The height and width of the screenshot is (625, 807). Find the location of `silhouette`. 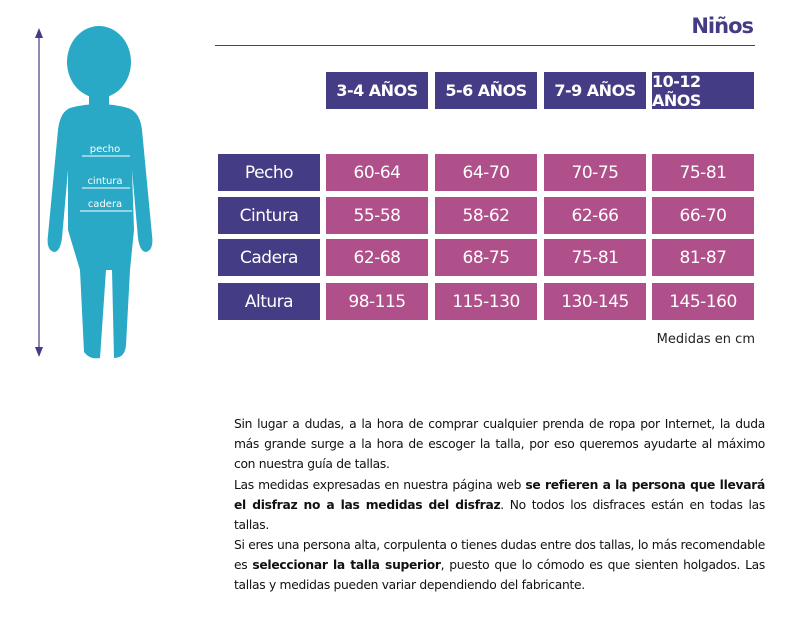

silhouette is located at coordinates (100, 192).